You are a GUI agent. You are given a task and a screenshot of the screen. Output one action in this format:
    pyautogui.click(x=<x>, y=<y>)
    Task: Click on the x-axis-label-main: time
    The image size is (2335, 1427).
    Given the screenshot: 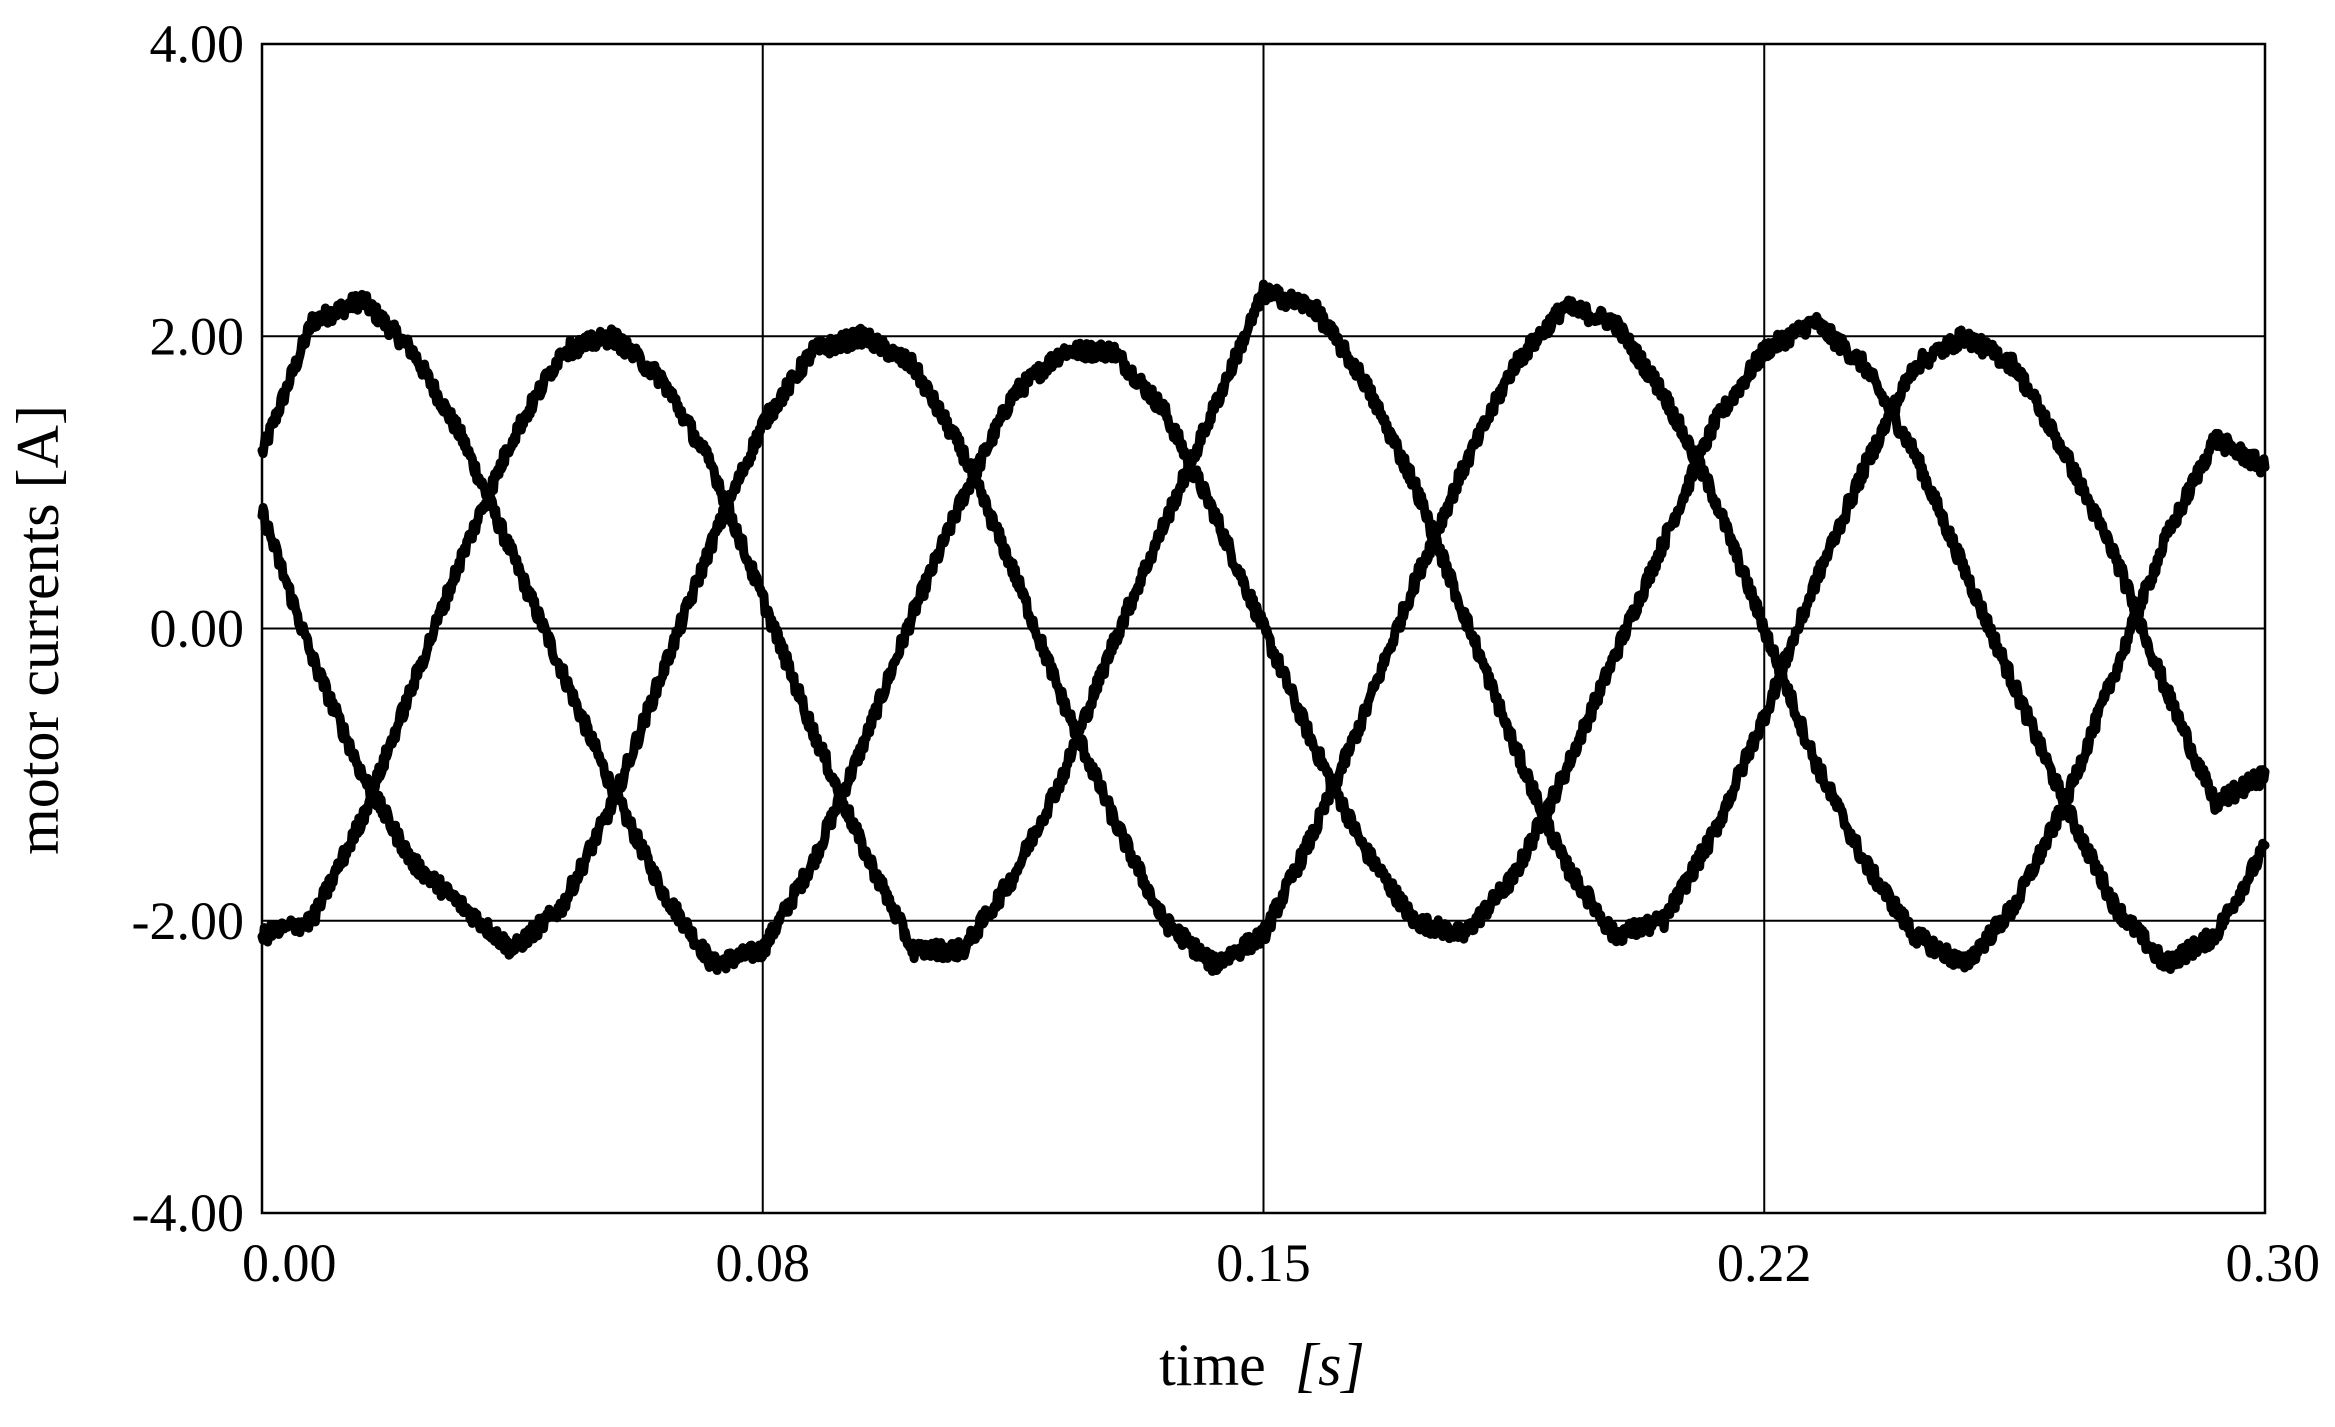 What is the action you would take?
    pyautogui.click(x=1212, y=1365)
    